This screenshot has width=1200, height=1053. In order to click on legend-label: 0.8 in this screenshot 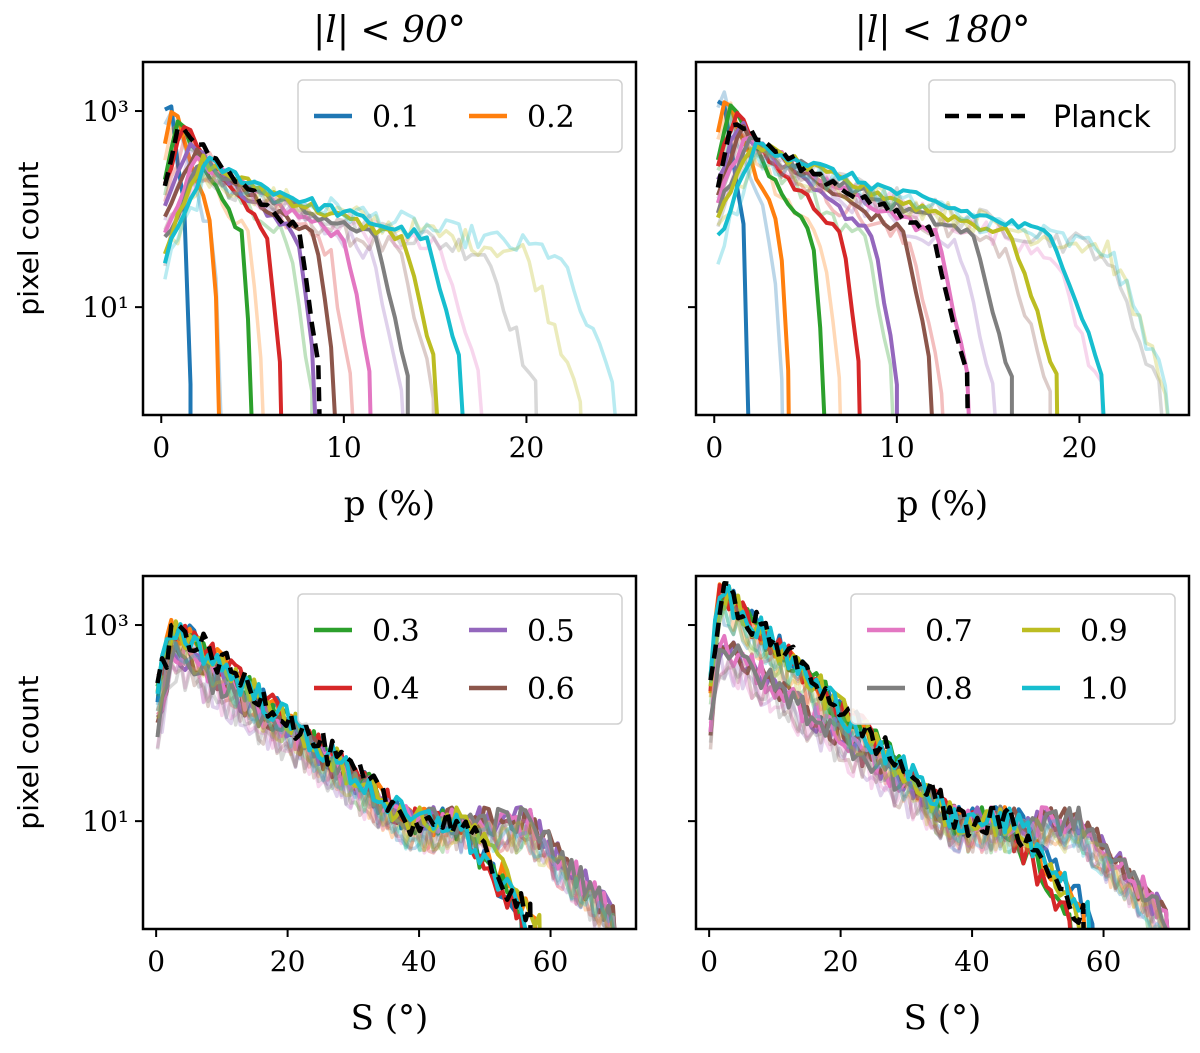, I will do `click(949, 689)`.